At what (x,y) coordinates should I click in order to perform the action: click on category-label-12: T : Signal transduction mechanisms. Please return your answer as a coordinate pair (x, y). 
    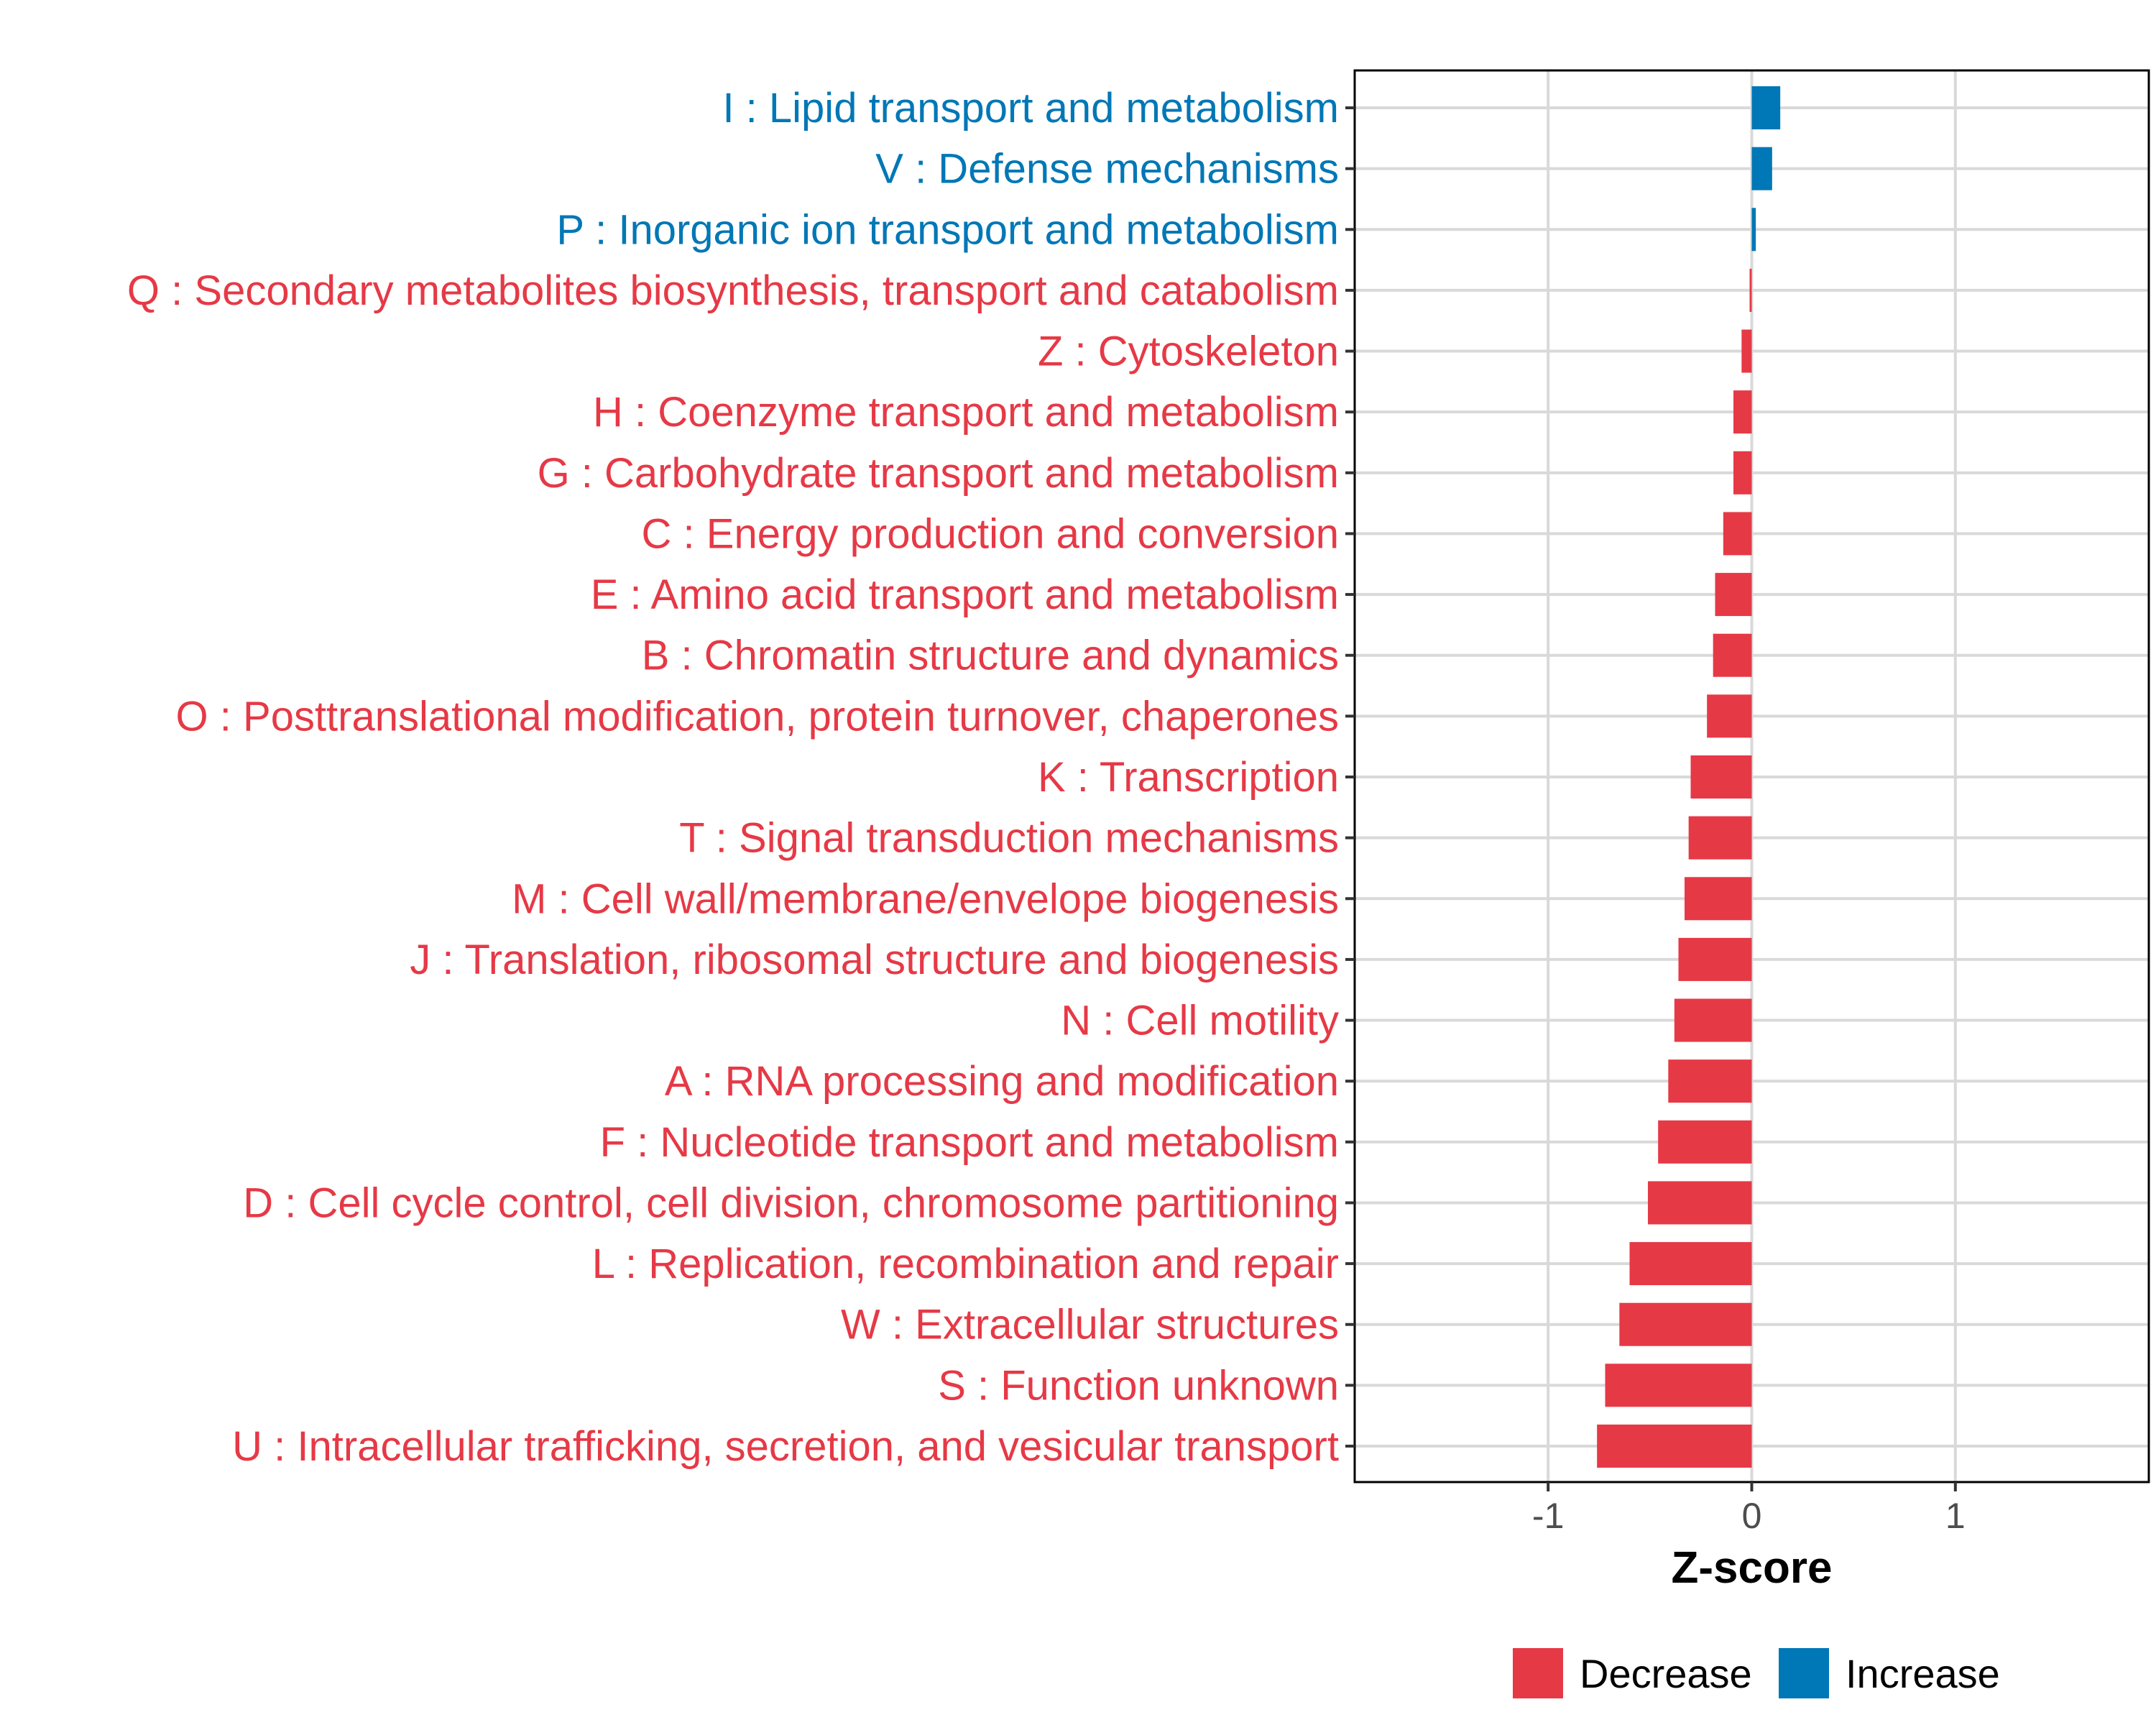
    Looking at the image, I should click on (1009, 838).